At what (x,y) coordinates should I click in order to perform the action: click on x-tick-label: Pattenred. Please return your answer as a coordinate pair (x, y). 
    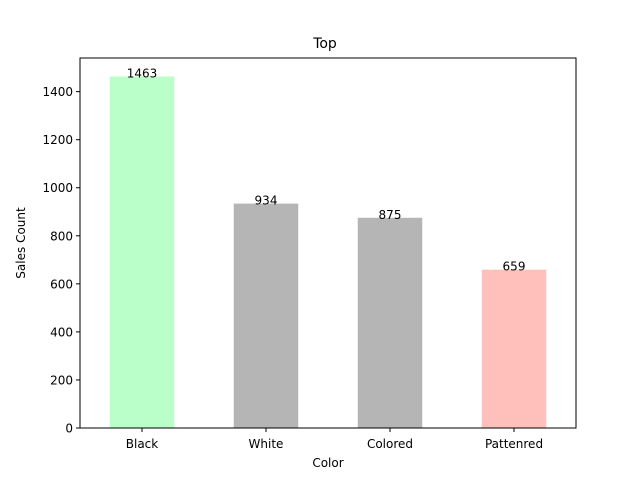
    Looking at the image, I should click on (514, 444).